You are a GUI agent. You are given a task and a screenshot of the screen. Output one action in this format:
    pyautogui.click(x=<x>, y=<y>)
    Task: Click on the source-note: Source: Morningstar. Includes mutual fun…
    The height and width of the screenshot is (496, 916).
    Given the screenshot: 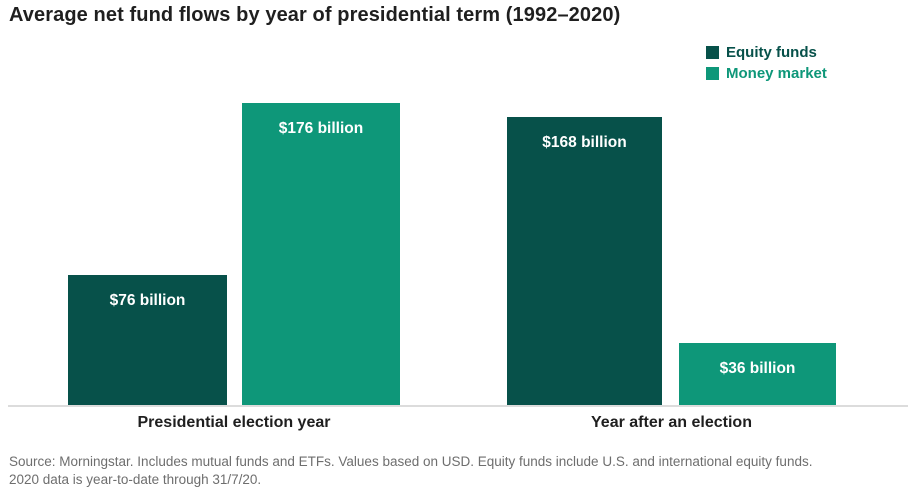 What is the action you would take?
    pyautogui.click(x=411, y=470)
    